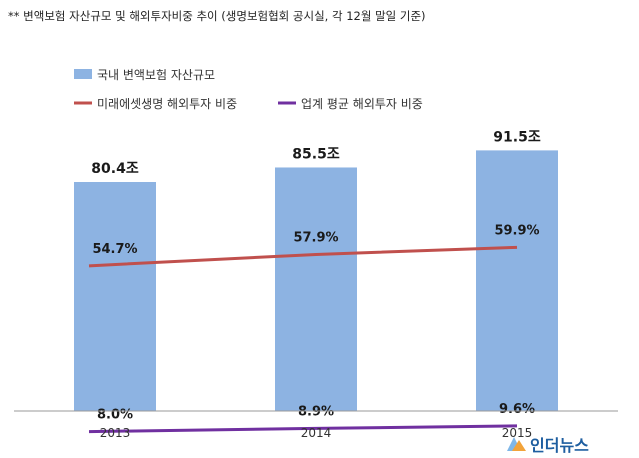 Image resolution: width=639 pixels, height=458 pixels. I want to click on bar-2013, so click(115, 296).